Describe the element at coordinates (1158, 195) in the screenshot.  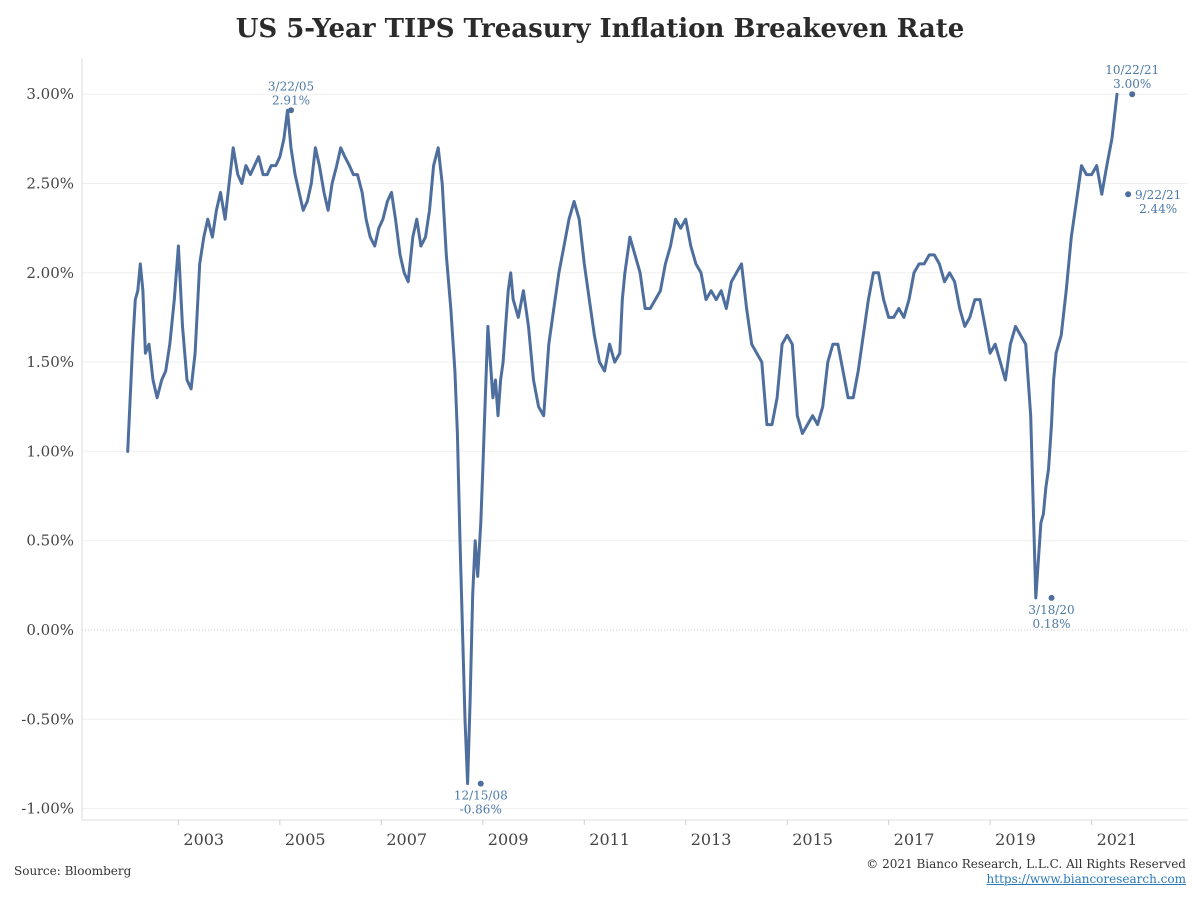
I see `annotation-date: 9/22/21` at that location.